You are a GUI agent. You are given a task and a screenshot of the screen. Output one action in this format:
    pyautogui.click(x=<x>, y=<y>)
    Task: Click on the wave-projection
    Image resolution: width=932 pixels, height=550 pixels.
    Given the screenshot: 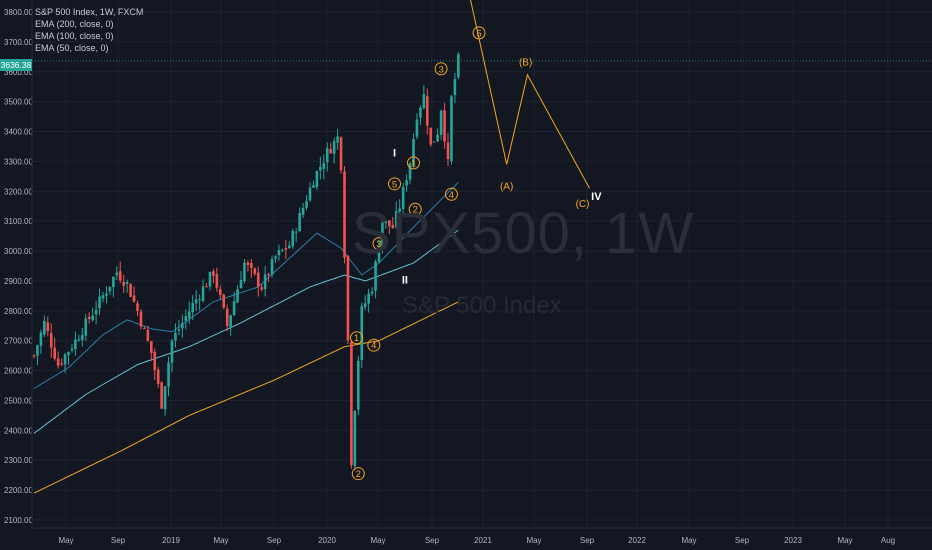 What is the action you would take?
    pyautogui.click(x=530, y=94)
    